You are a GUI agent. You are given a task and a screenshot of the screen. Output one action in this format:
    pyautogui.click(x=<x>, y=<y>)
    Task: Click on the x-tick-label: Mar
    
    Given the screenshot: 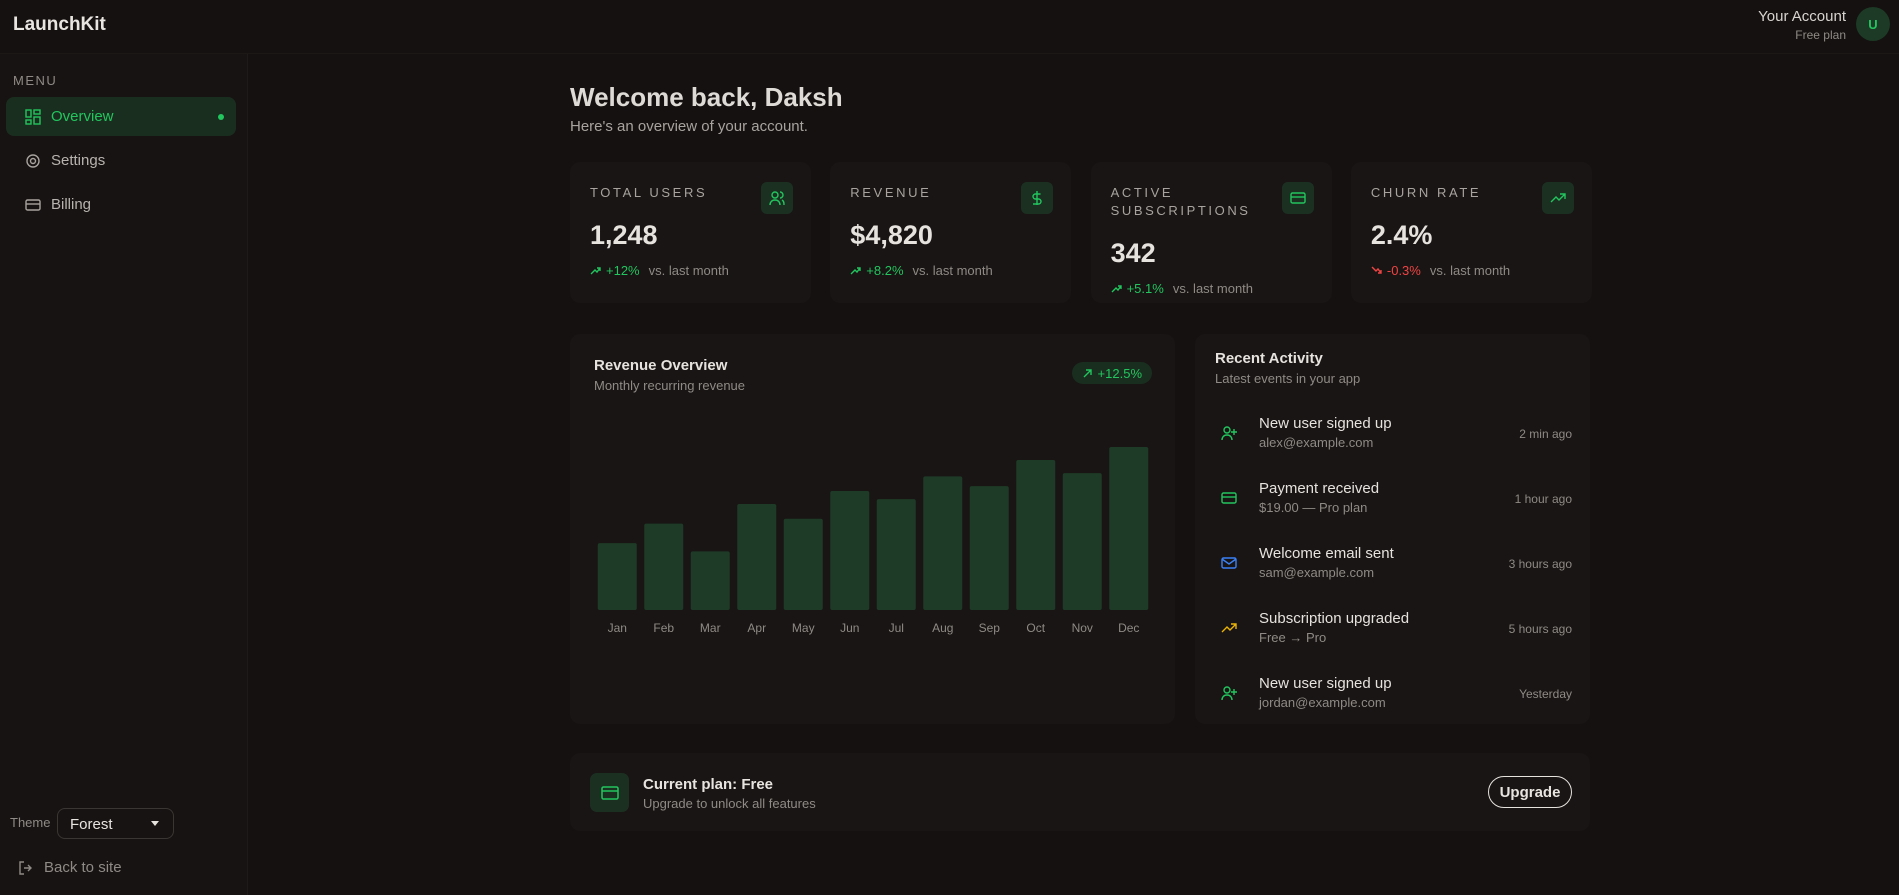 What is the action you would take?
    pyautogui.click(x=710, y=628)
    